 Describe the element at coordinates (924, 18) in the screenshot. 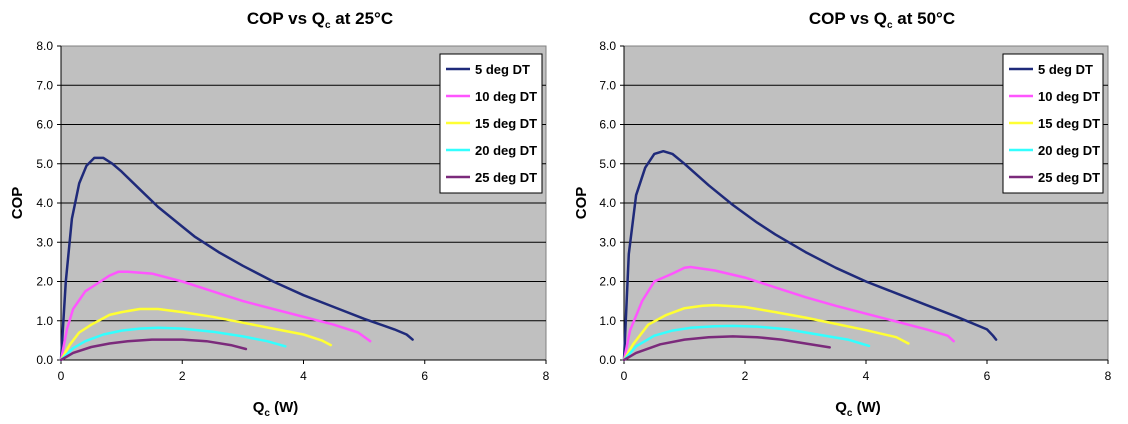

I see `chart-title-suffix: at 50°C` at that location.